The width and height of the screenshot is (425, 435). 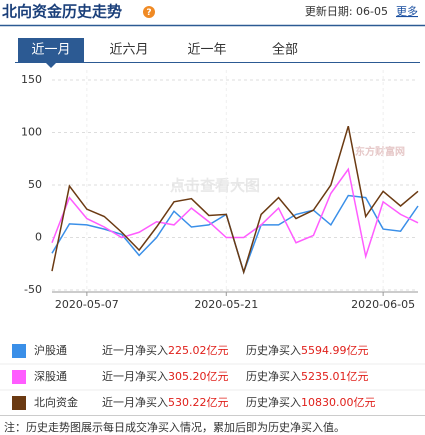 I want to click on x-tick-label: 2020-05-21, so click(x=226, y=304).